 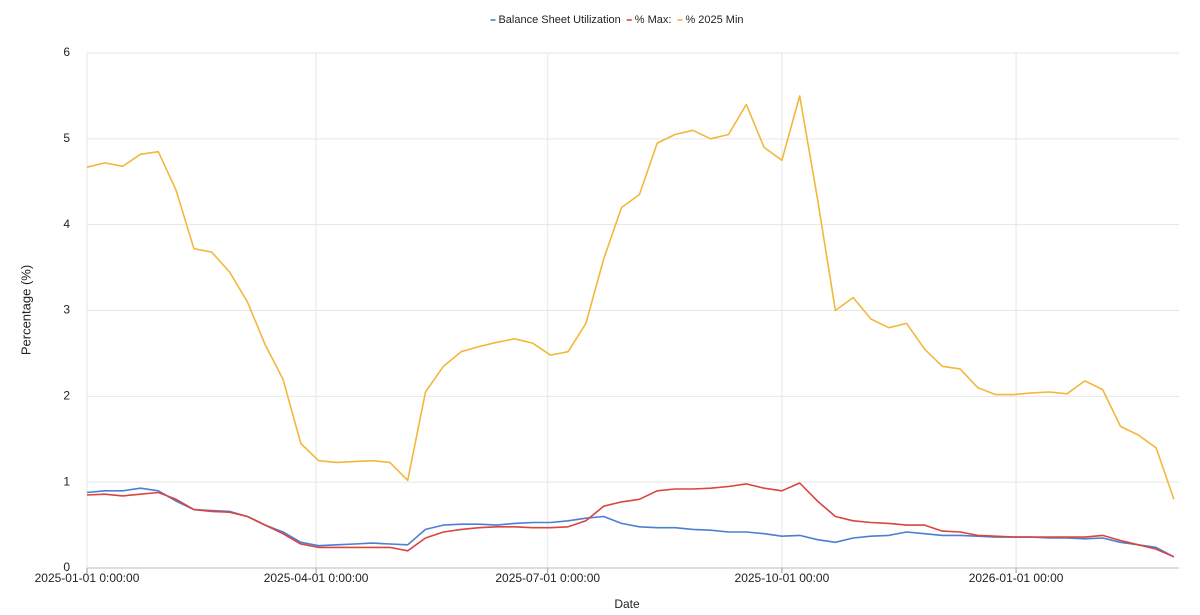 I want to click on x-axis-label: Date, so click(x=627, y=604).